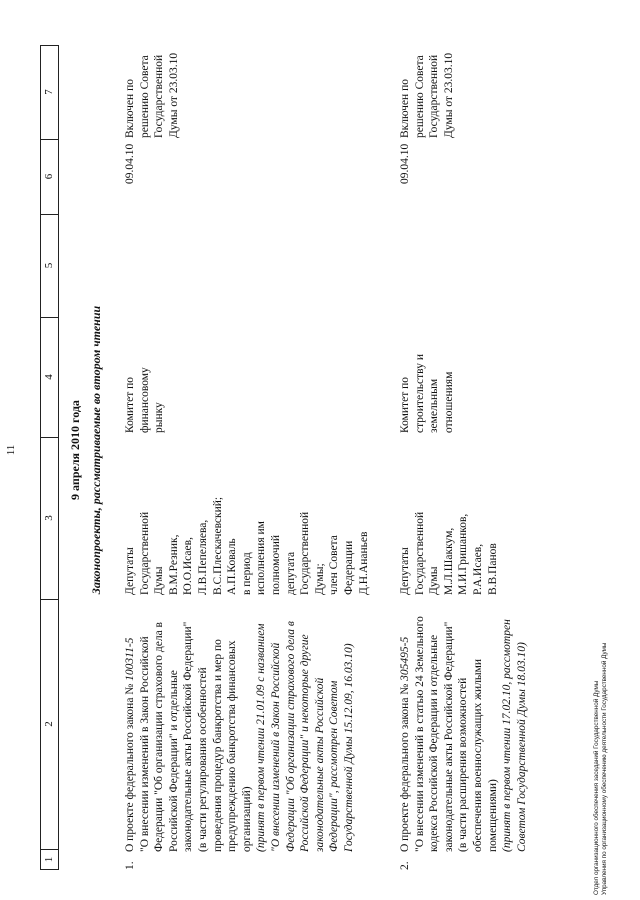 This screenshot has height=900, width=640. I want to click on text-segment: предупреждению банкротства финансовых, so click(232, 746).